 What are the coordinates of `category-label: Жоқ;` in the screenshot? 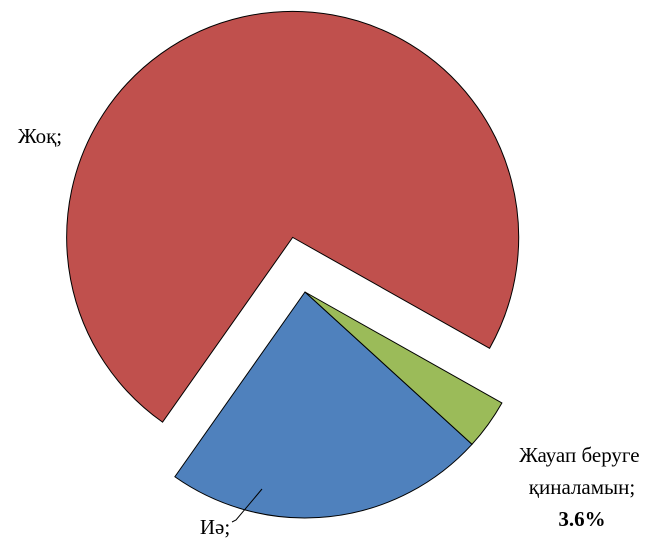 It's located at (40, 136).